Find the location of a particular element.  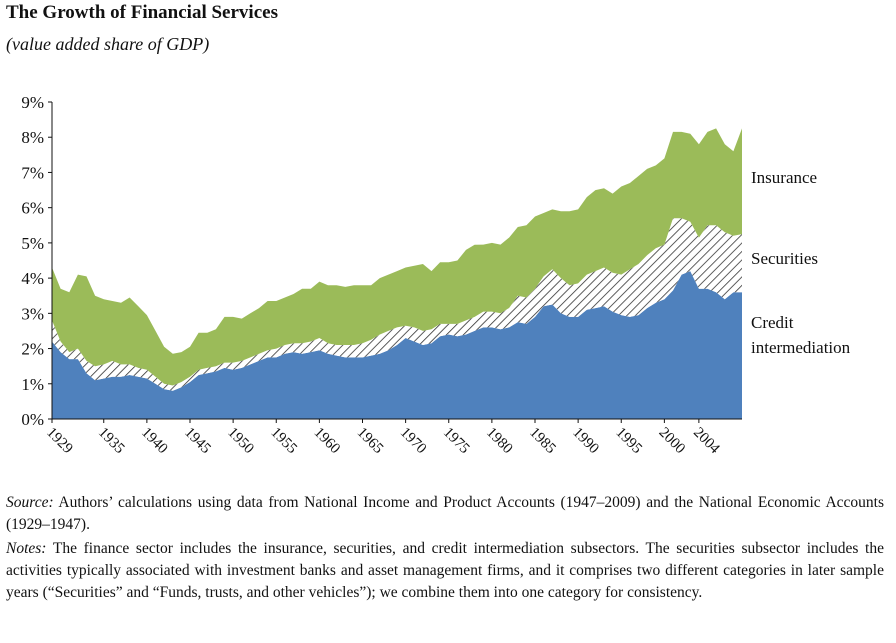

x-tick-label: 1929 is located at coordinates (59, 441).